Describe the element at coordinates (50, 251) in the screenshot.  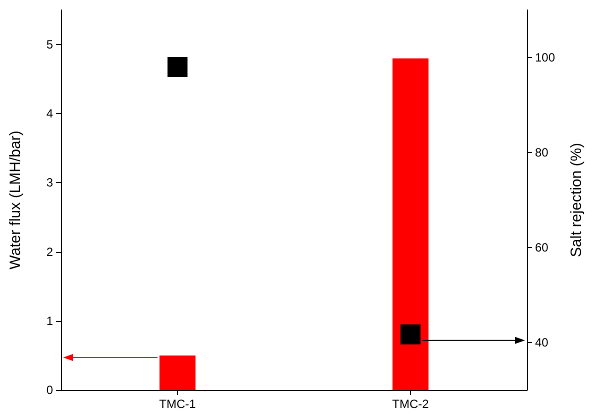
I see `y-tick-label: 2` at that location.